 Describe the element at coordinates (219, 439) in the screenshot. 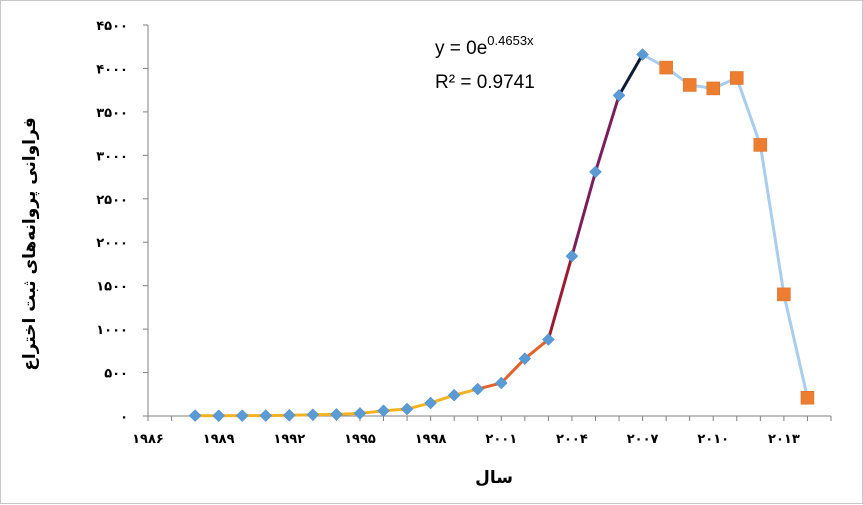

I see `x-tick-label: ۱۹۸۹` at that location.